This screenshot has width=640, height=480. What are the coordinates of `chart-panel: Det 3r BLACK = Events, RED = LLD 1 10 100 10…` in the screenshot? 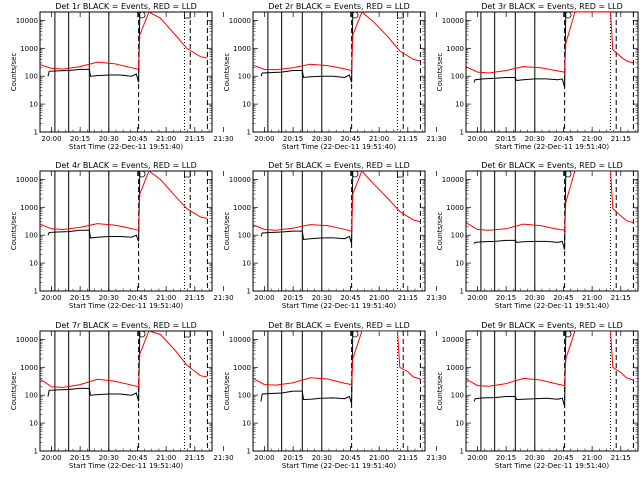 It's located at (538, 76).